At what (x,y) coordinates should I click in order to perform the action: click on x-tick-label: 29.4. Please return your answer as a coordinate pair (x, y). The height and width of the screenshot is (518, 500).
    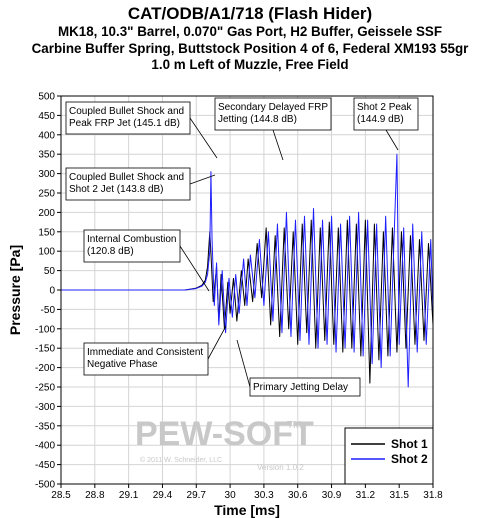
    Looking at the image, I should click on (163, 495).